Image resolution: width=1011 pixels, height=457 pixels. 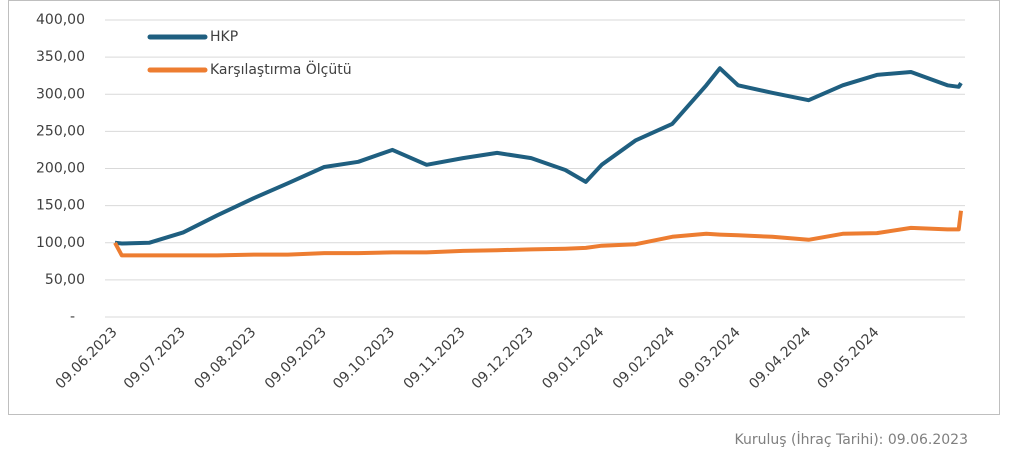 What do you see at coordinates (851, 439) in the screenshot?
I see `footnote: Kuruluş (İhraç Tarihi): 09.06.2023` at bounding box center [851, 439].